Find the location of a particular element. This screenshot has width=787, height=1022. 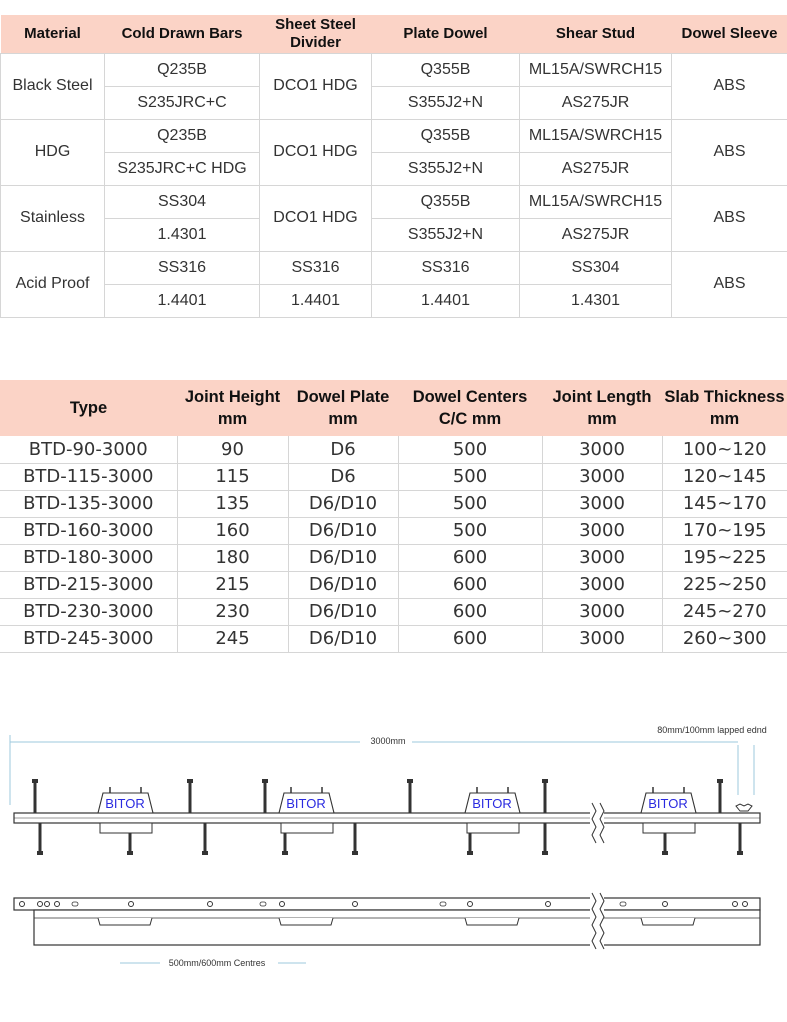

header-dowel-plate: Dowel Plate mm is located at coordinates (343, 408).